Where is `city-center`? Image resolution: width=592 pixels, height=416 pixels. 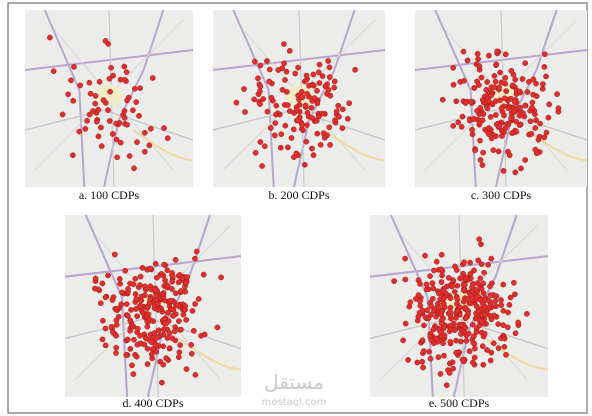
city-center is located at coordinates (109, 95).